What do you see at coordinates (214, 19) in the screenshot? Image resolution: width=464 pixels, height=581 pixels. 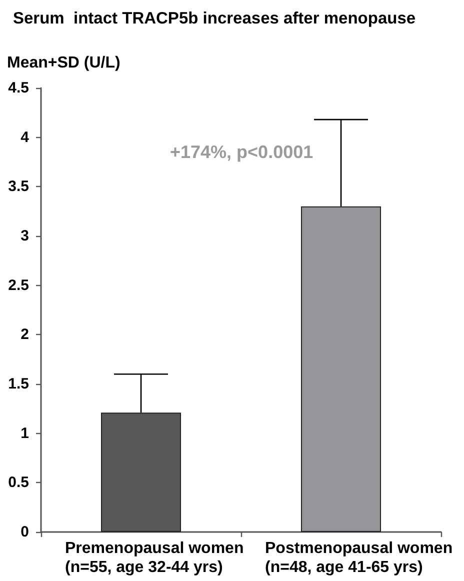 I see `chart-title: Serum intact TRACP5b increases after menopause` at bounding box center [214, 19].